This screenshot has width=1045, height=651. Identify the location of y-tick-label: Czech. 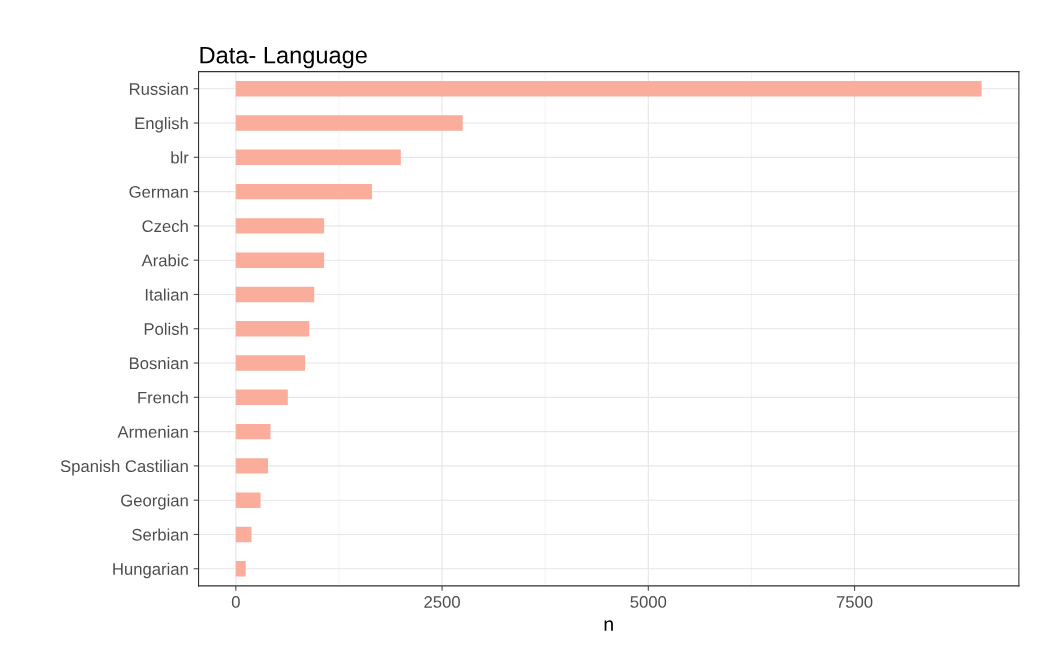
(165, 226).